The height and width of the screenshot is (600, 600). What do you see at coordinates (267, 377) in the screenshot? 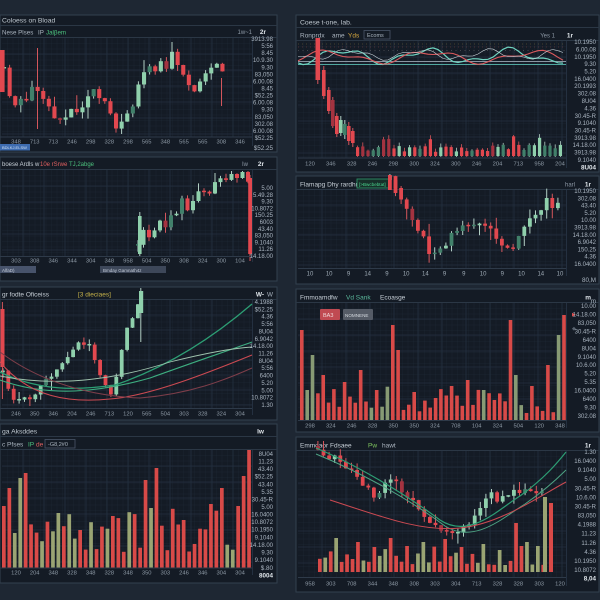
I see `svg-text: 6400` at bounding box center [267, 377].